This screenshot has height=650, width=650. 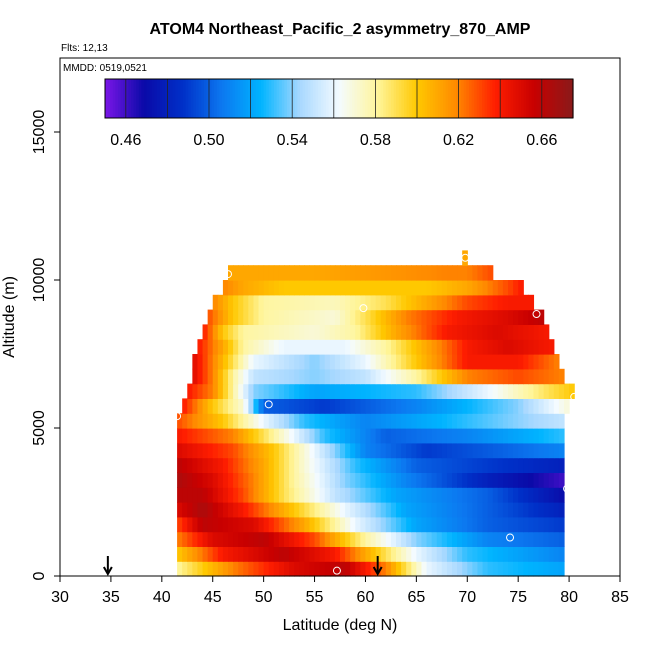 What do you see at coordinates (125, 140) in the screenshot?
I see `colorbar-tick-label: 0.46` at bounding box center [125, 140].